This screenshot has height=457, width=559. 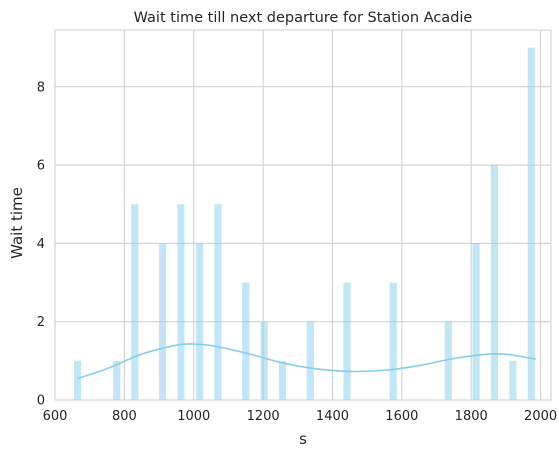 I want to click on x-tick-label: 1800, so click(x=471, y=416).